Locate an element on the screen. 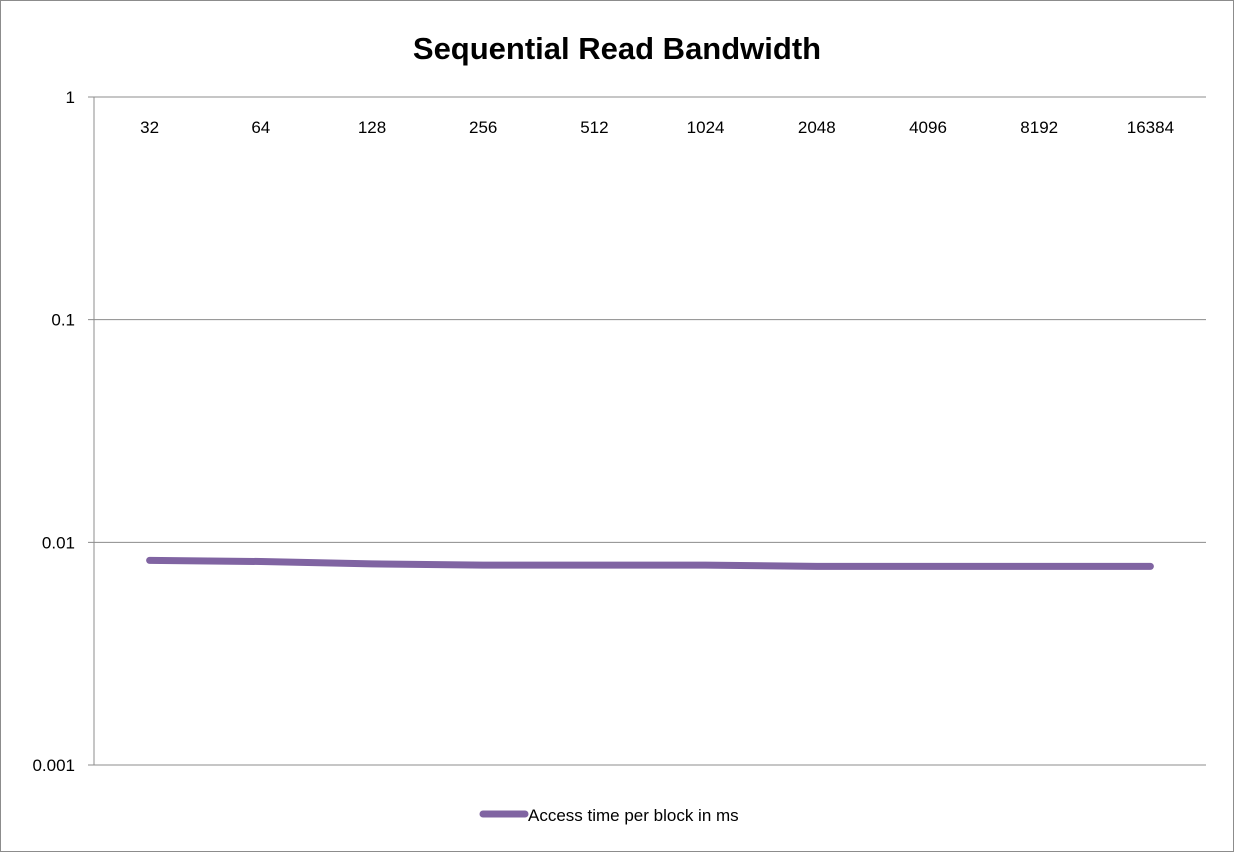 The height and width of the screenshot is (852, 1234). x-tick-label: 4096 is located at coordinates (928, 127).